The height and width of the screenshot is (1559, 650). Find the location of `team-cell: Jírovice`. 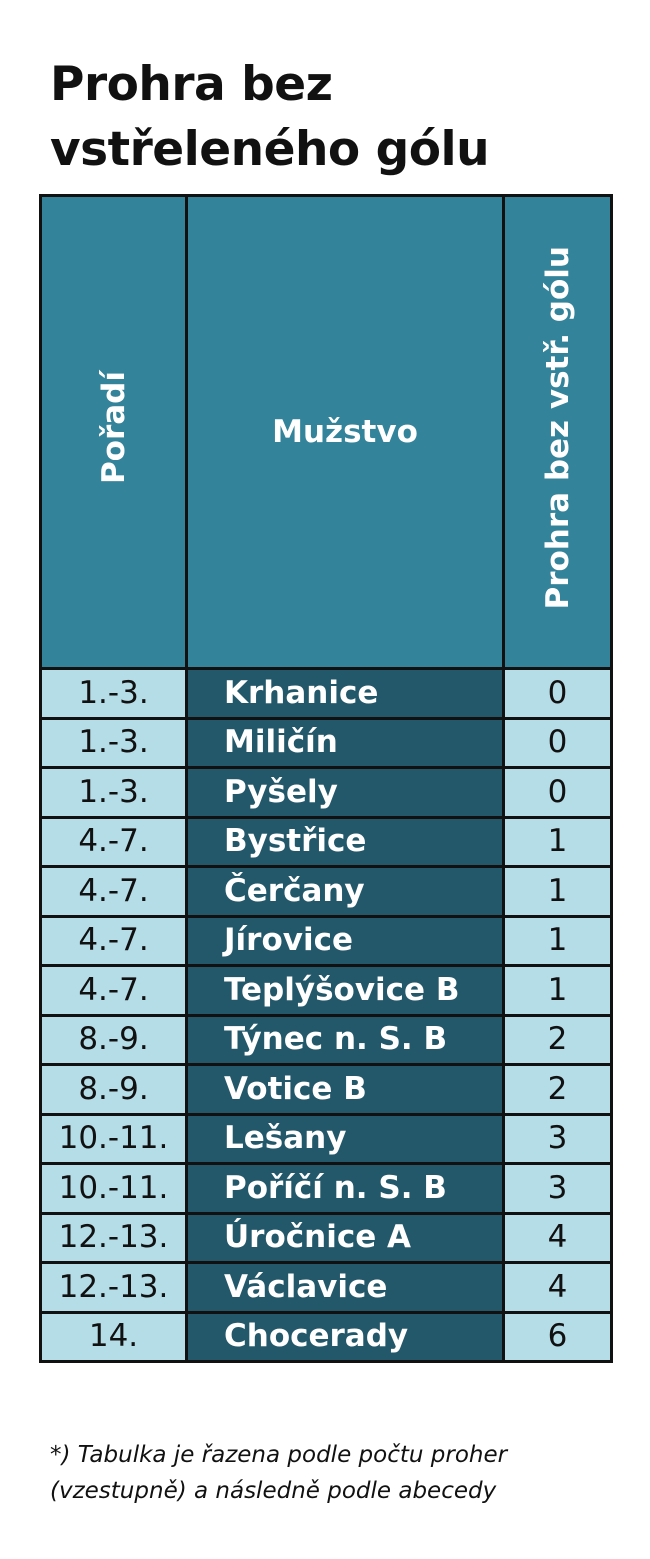

team-cell: Jírovice is located at coordinates (345, 940).